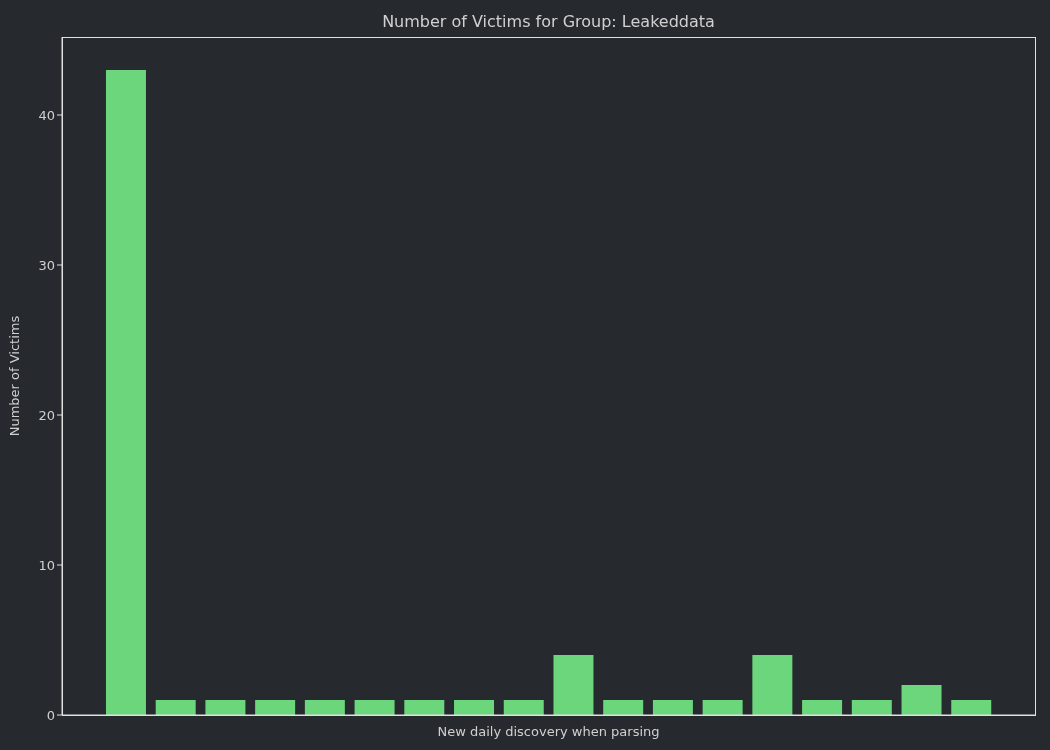 This screenshot has width=1050, height=750. What do you see at coordinates (46, 265) in the screenshot?
I see `y-tick-label: 30` at bounding box center [46, 265].